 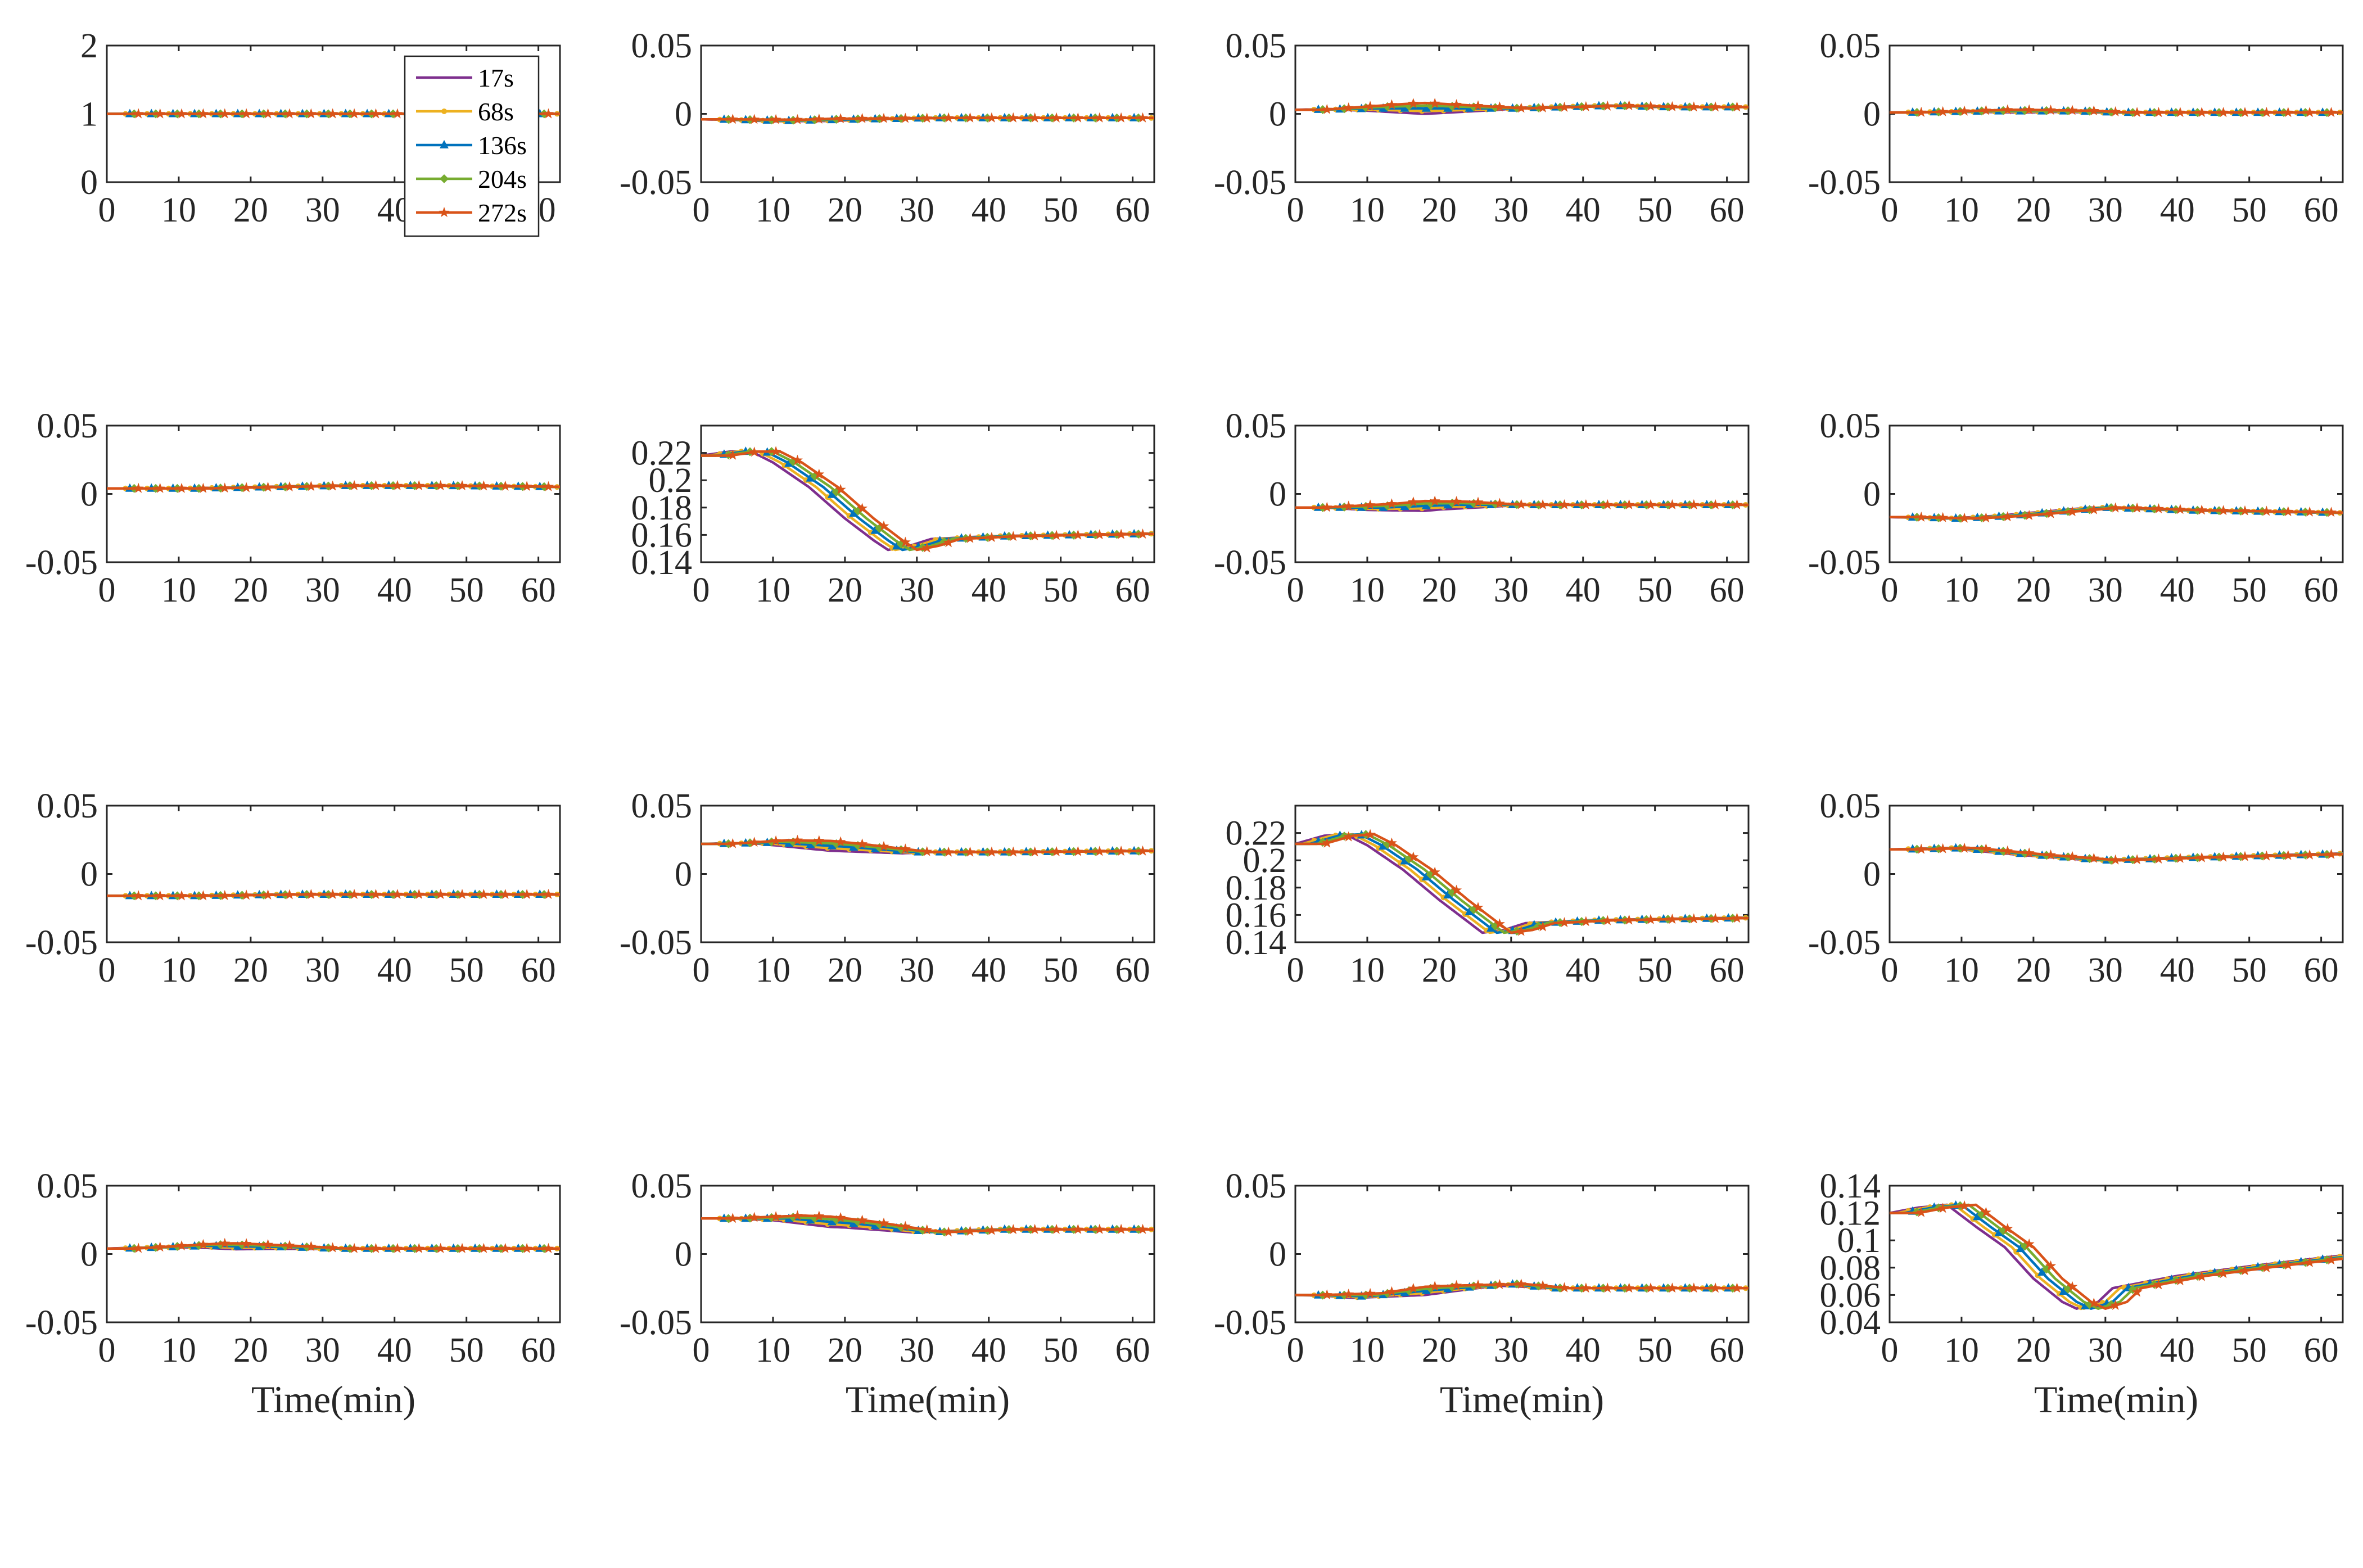 I want to click on x-tick-label: 50, so click(x=2249, y=590).